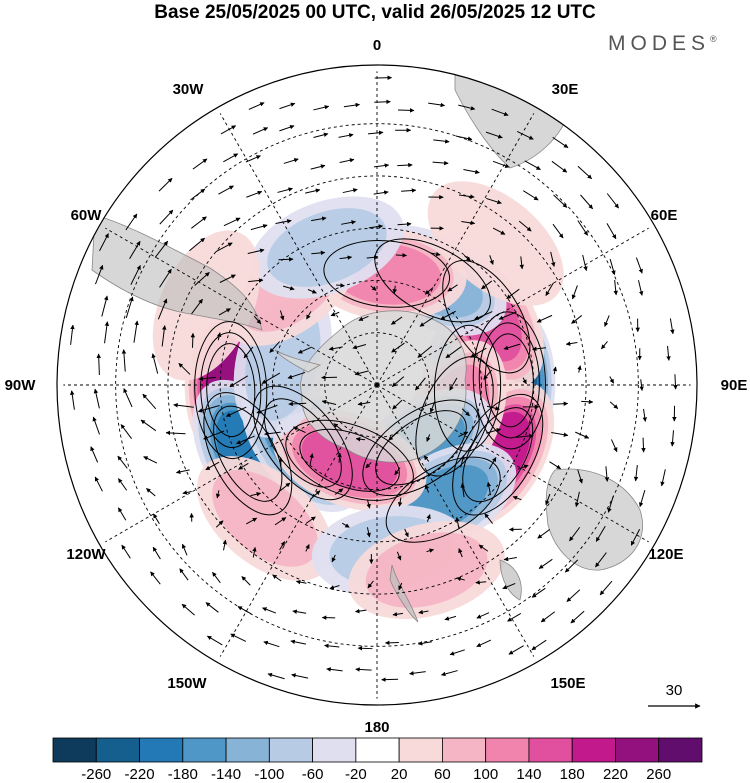 This screenshot has width=750, height=783. What do you see at coordinates (177, 272) in the screenshot?
I see `south-america` at bounding box center [177, 272].